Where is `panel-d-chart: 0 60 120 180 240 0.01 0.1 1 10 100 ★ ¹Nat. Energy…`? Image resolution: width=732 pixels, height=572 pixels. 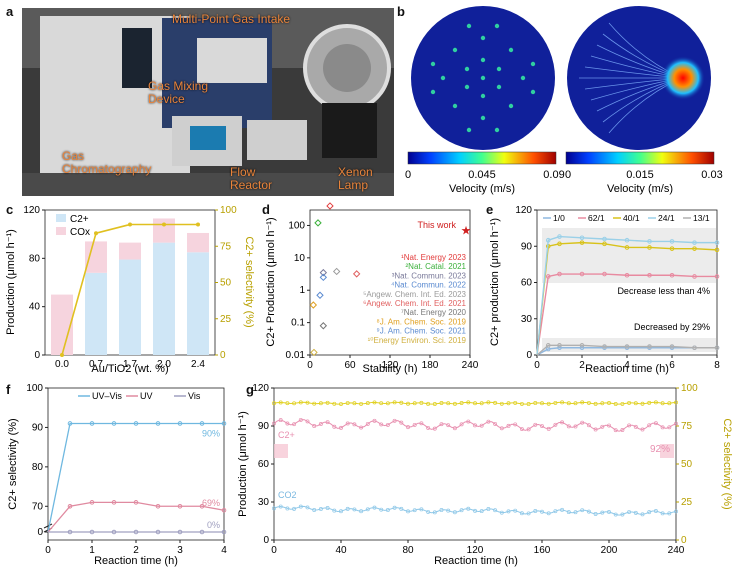 panel-d-chart: 0 60 120 180 240 0.01 0.1 1 10 100 ★ ¹Nat. Energy… is located at coordinates (372, 288).